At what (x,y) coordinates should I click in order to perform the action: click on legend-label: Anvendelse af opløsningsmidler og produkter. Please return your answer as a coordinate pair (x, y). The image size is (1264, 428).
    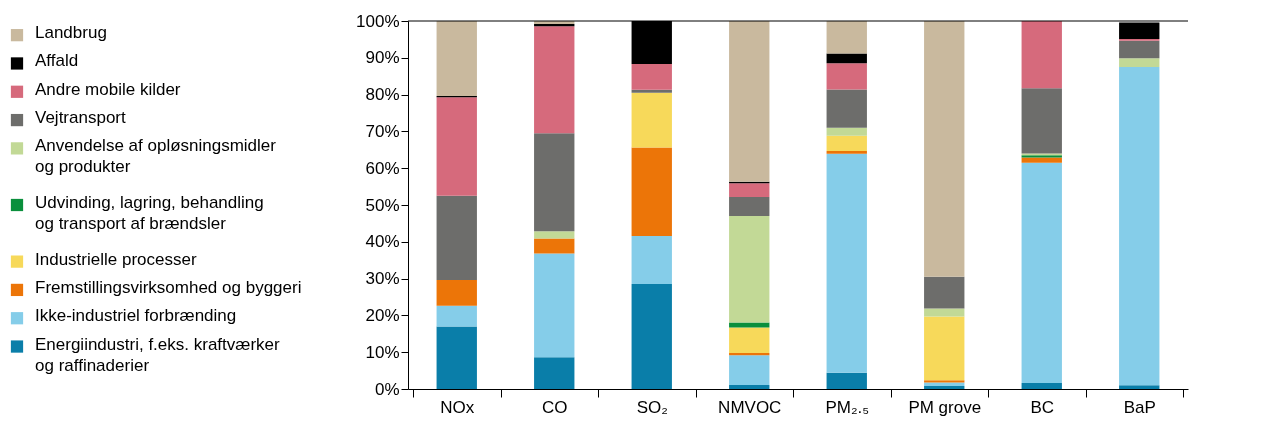
    Looking at the image, I should click on (156, 156).